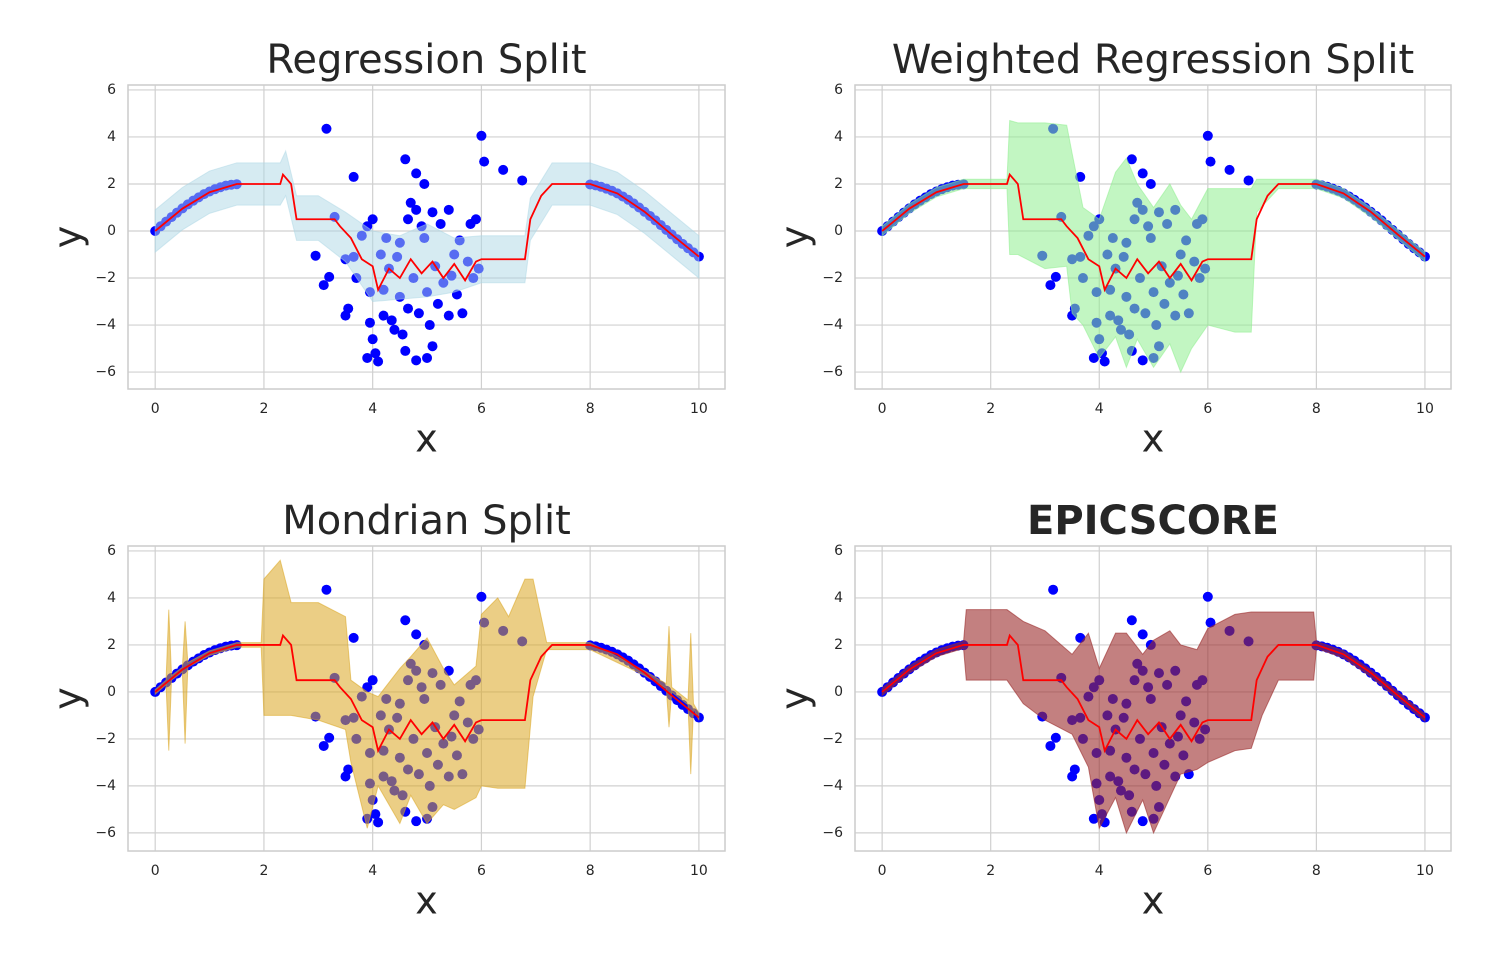 The height and width of the screenshot is (969, 1500). What do you see at coordinates (426, 521) in the screenshot?
I see `subplot-title: Mondrian Split` at bounding box center [426, 521].